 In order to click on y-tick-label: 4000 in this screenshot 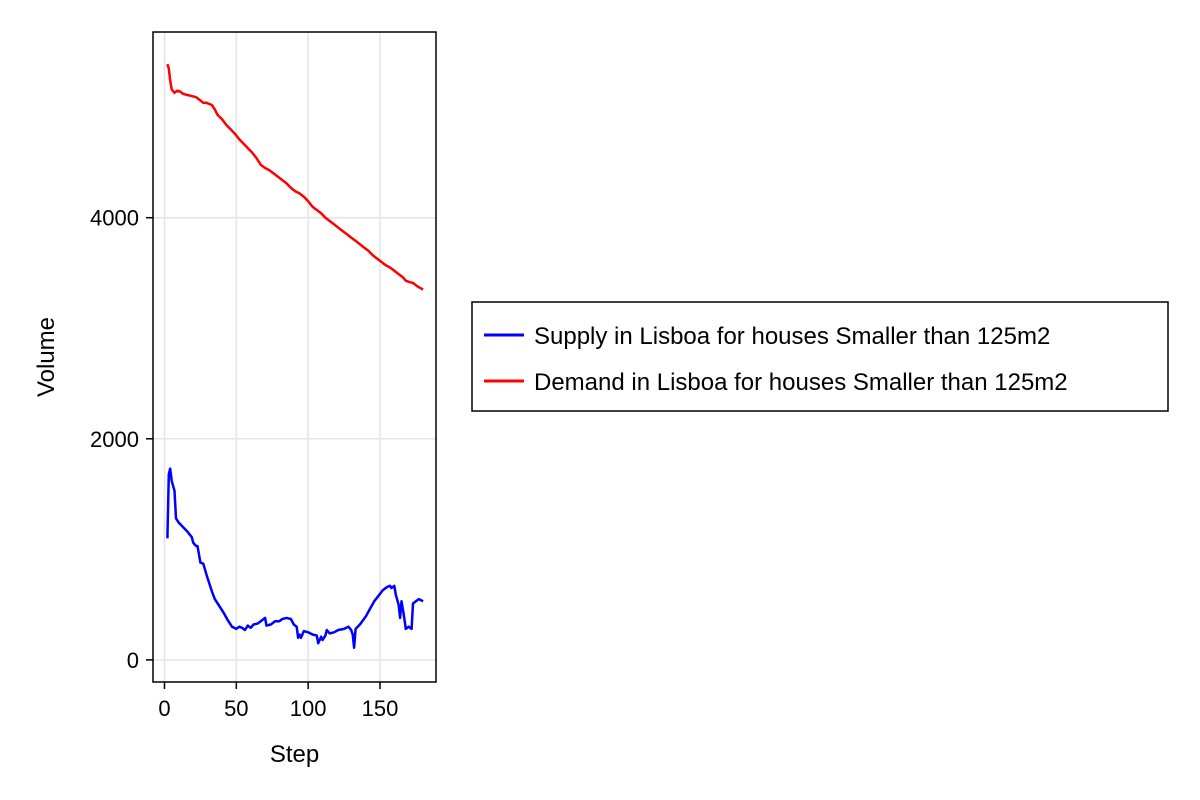, I will do `click(114, 218)`.